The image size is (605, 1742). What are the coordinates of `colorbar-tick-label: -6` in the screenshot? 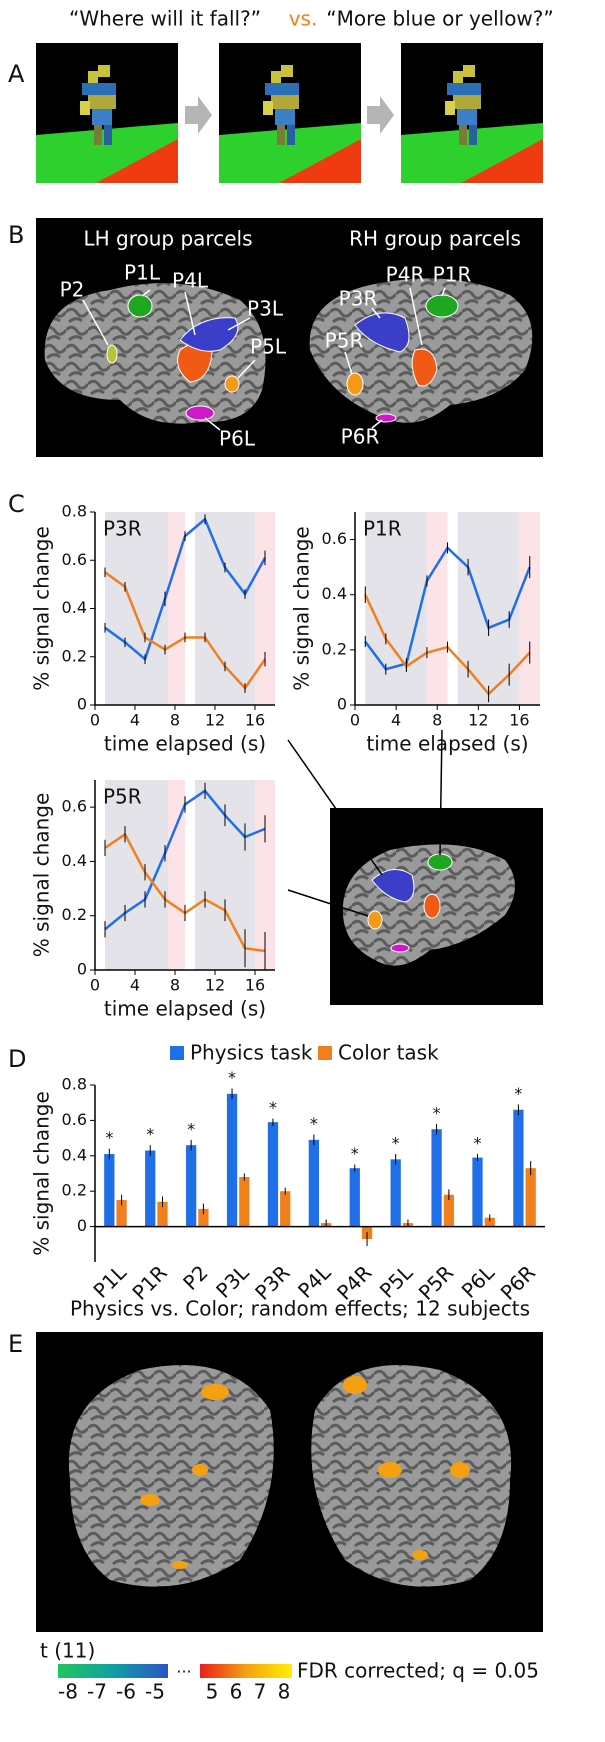 It's located at (126, 1692).